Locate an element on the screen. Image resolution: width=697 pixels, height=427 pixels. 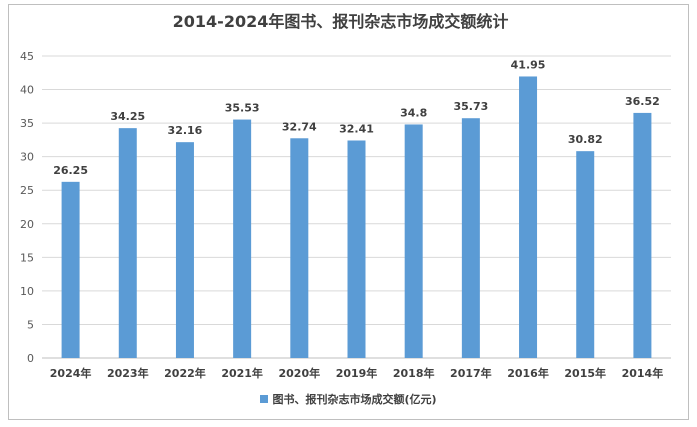
data-label: 30.82 is located at coordinates (585, 139).